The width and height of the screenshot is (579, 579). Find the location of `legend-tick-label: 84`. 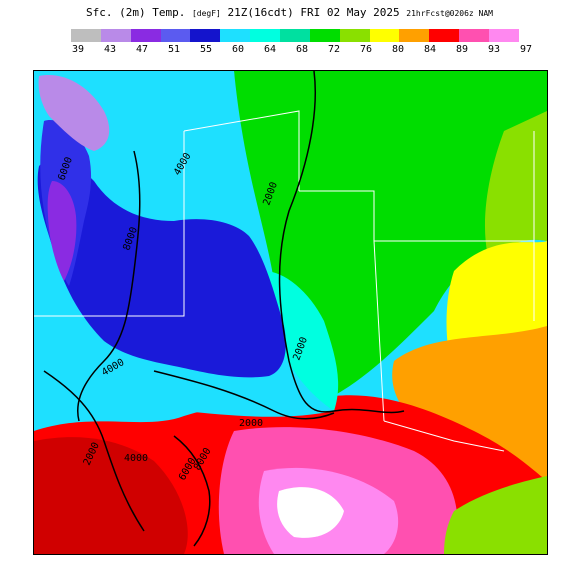

legend-tick-label: 84 is located at coordinates (430, 49).